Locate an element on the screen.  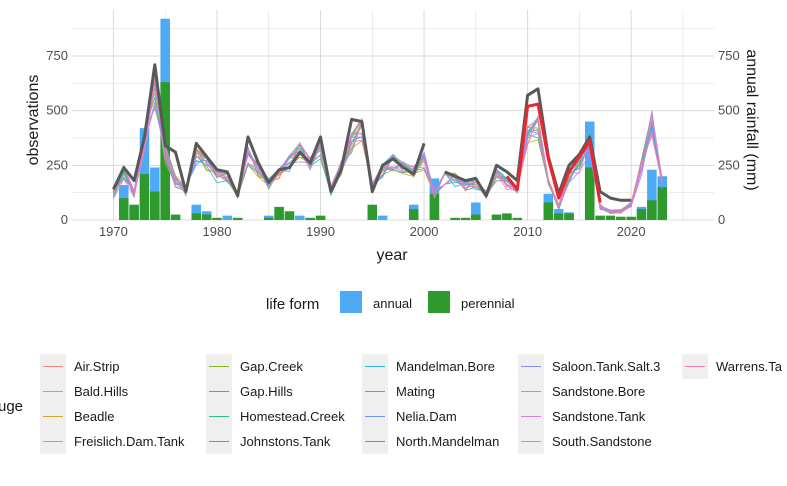
gauge-legend-label: Mating is located at coordinates (415, 391).